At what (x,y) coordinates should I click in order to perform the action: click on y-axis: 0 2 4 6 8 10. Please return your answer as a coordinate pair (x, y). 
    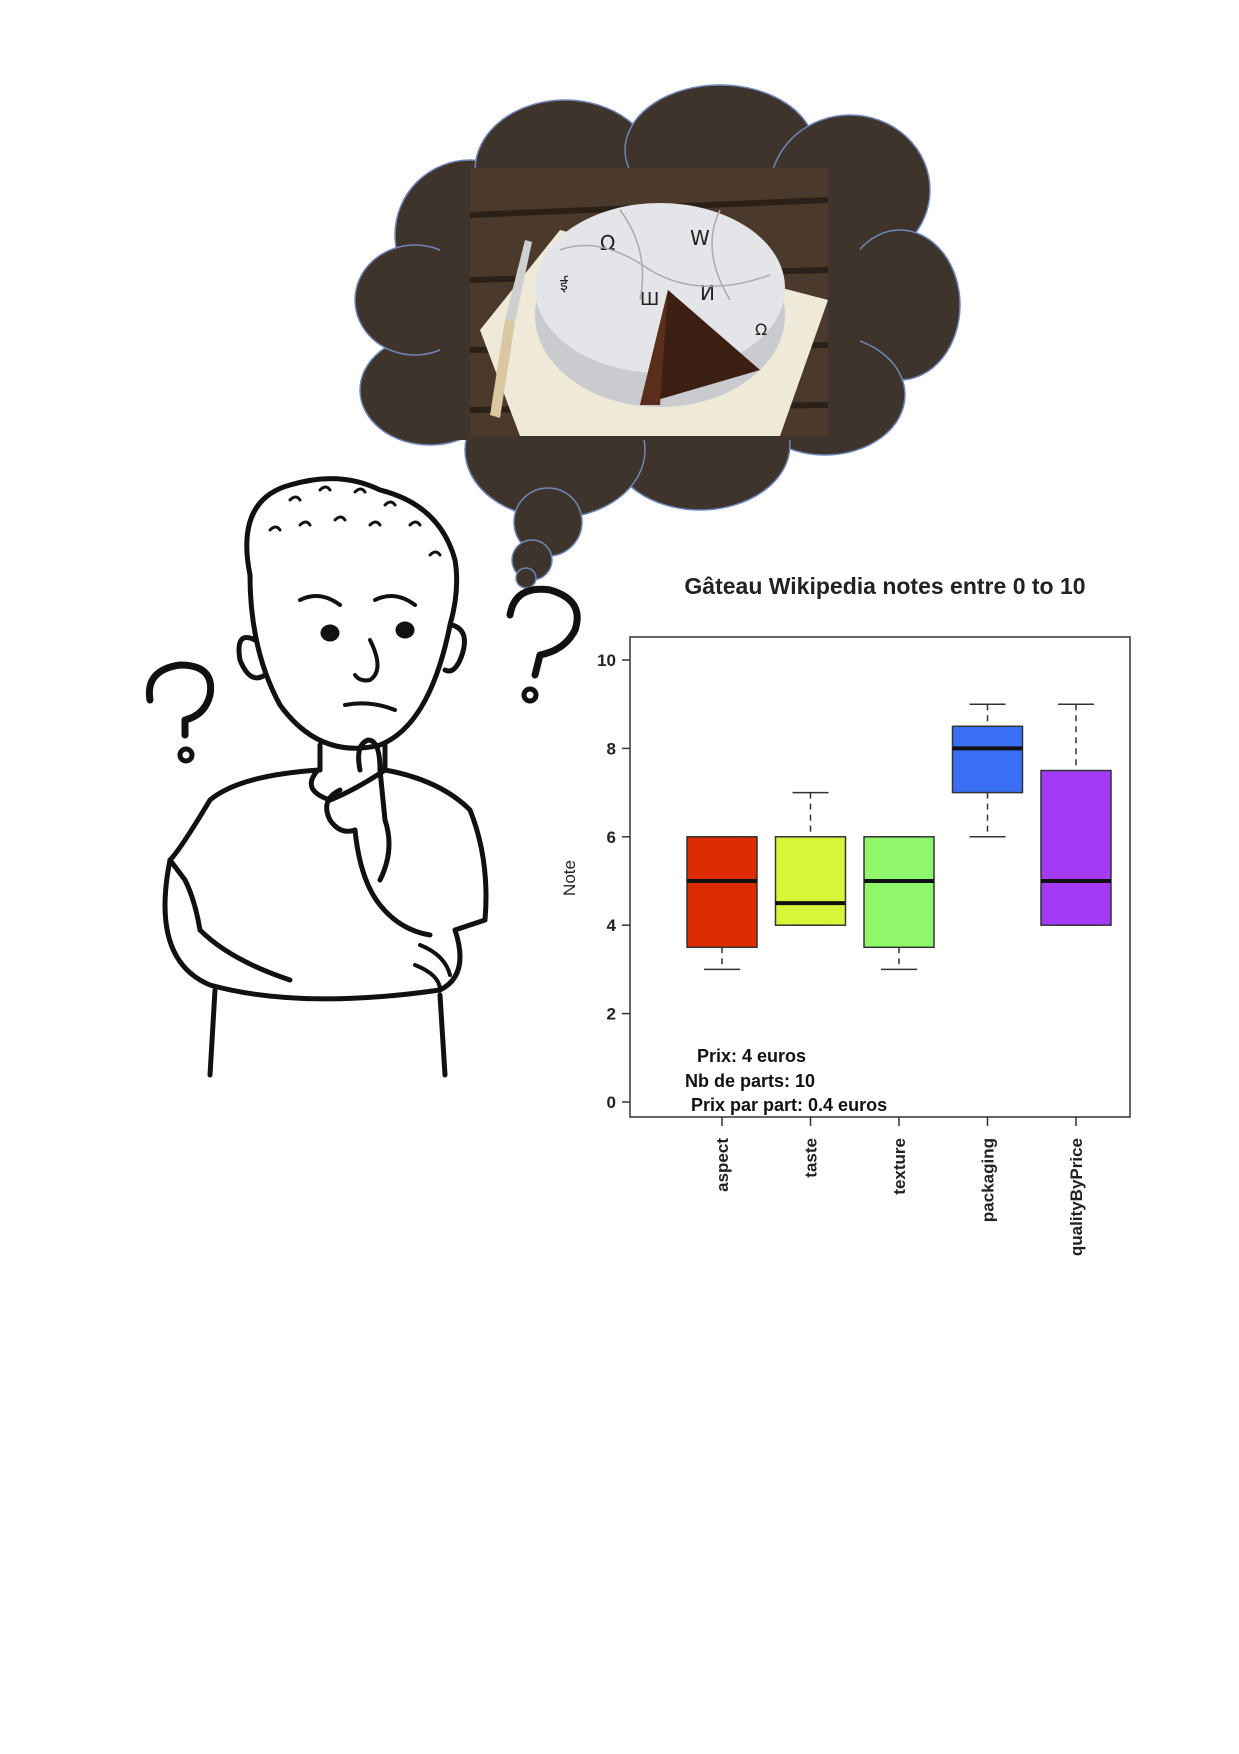
    Looking at the image, I should click on (613, 881).